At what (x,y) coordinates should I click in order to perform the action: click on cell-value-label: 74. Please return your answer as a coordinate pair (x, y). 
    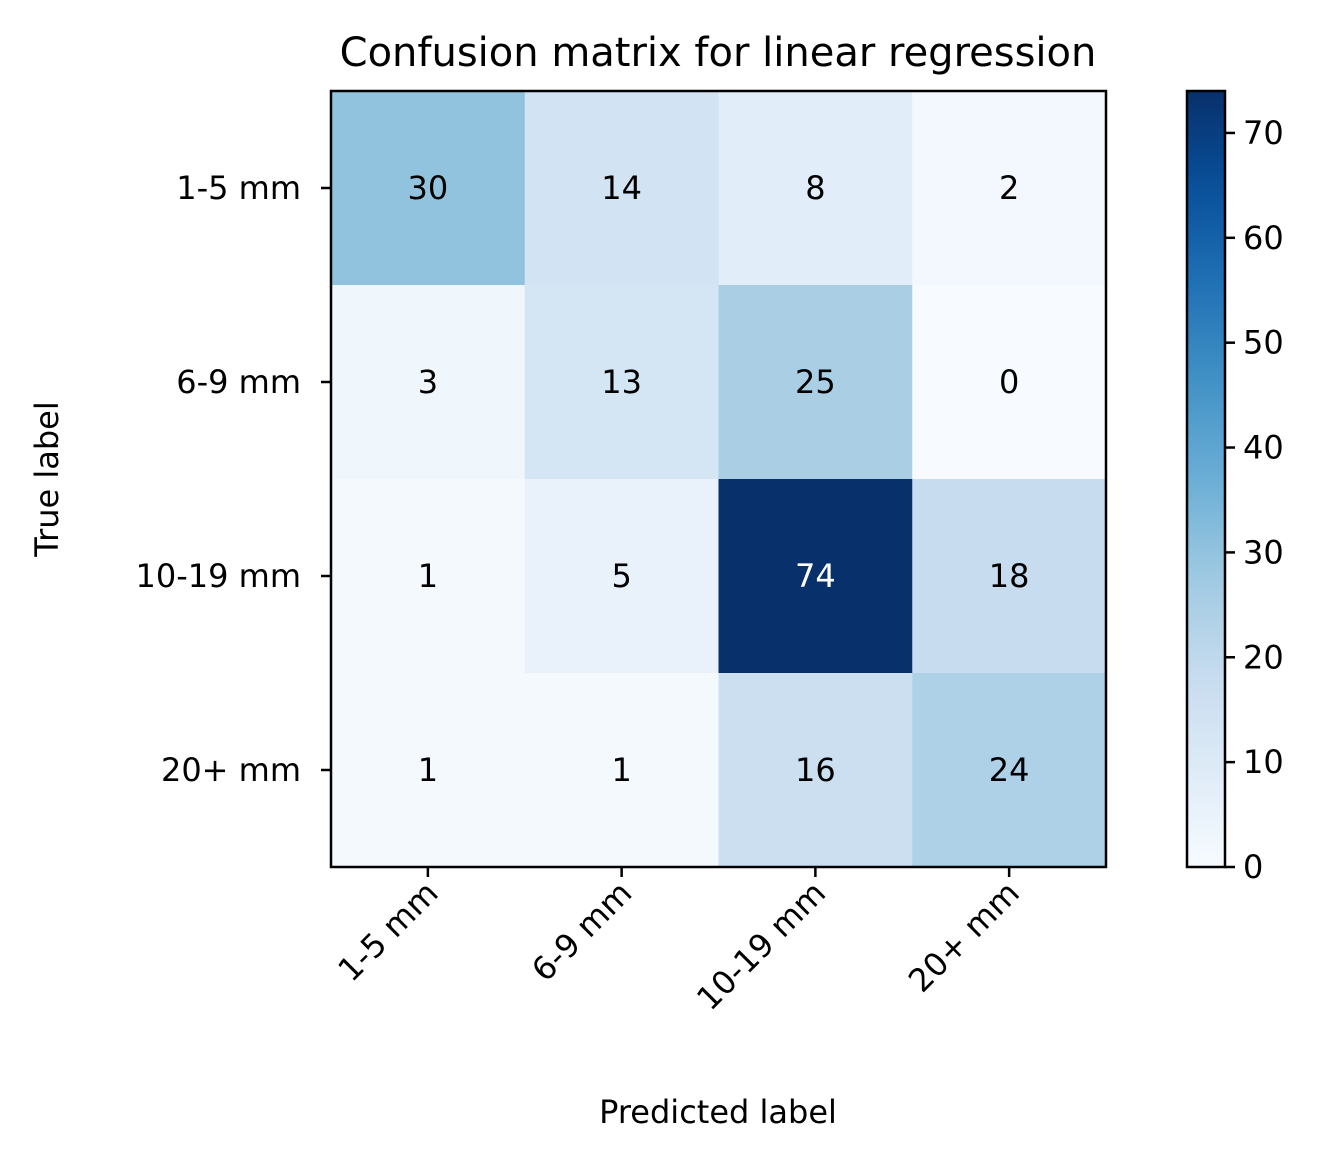
    Looking at the image, I should click on (815, 576).